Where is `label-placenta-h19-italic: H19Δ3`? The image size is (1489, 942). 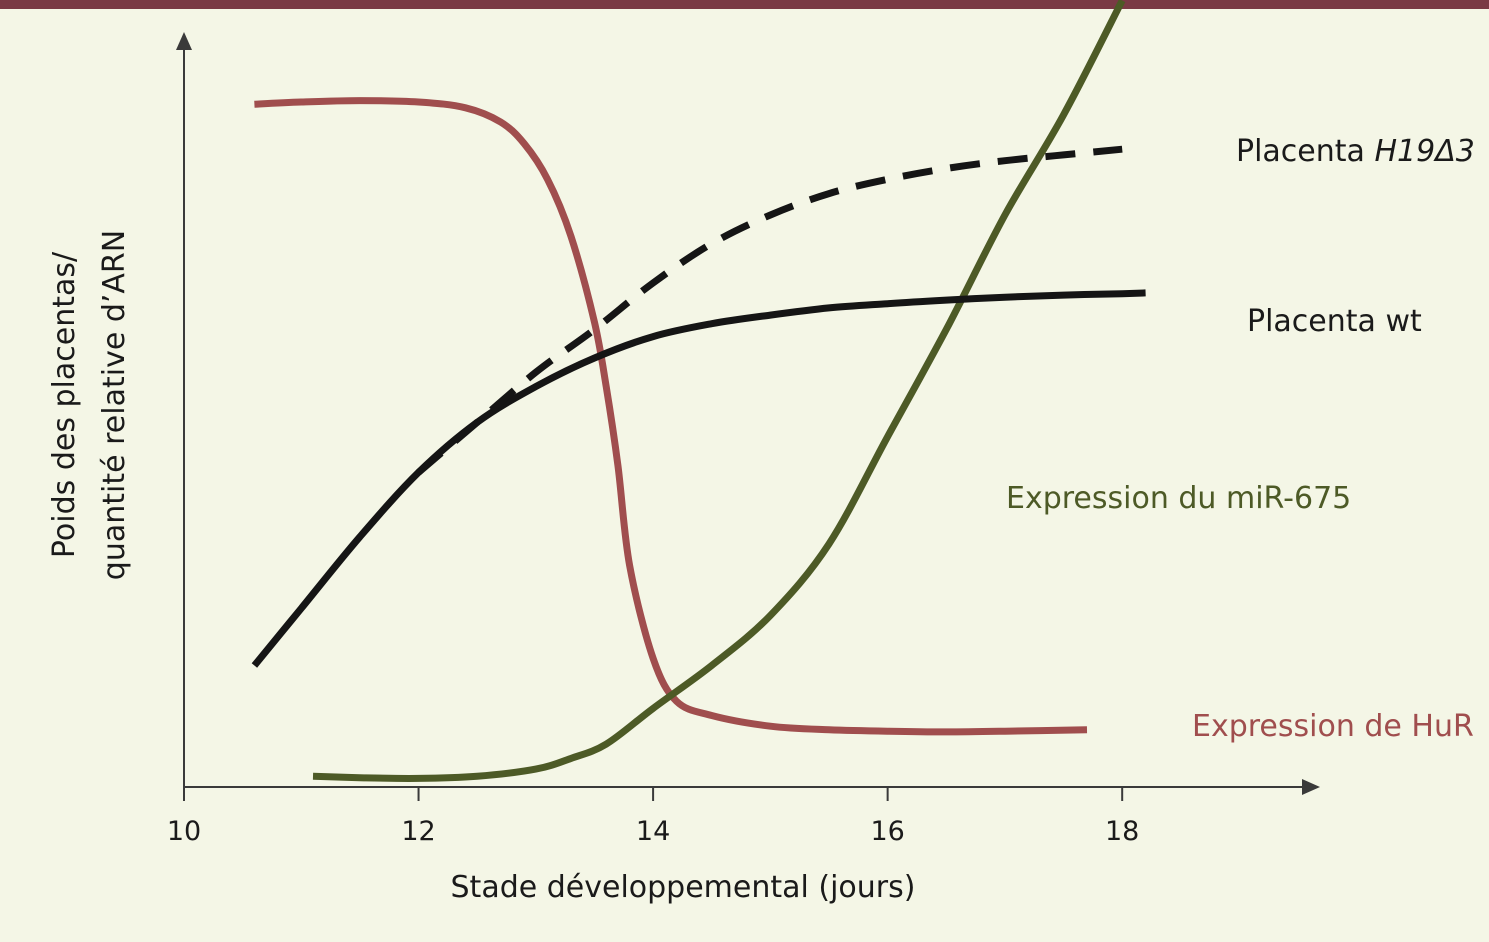 label-placenta-h19-italic: H19Δ3 is located at coordinates (1424, 151).